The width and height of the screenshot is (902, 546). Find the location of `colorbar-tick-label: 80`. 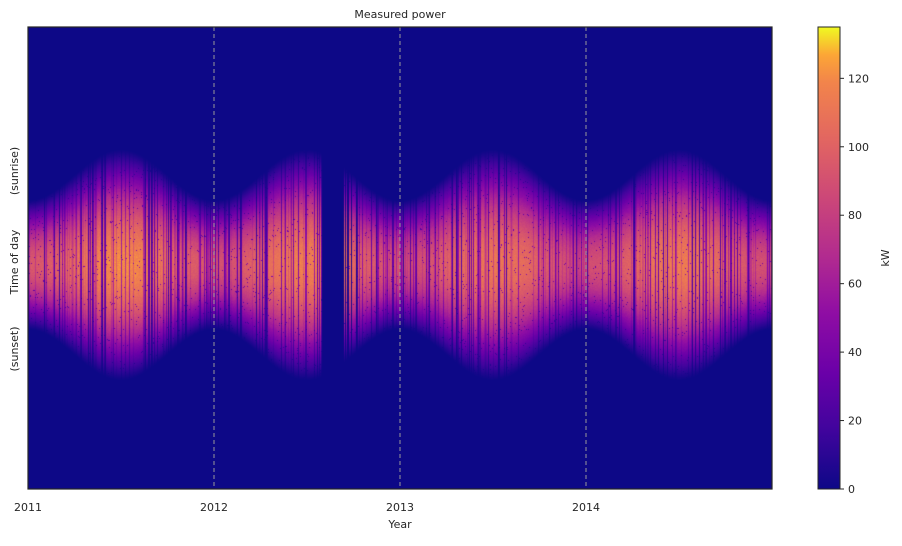

colorbar-tick-label: 80 is located at coordinates (855, 215).